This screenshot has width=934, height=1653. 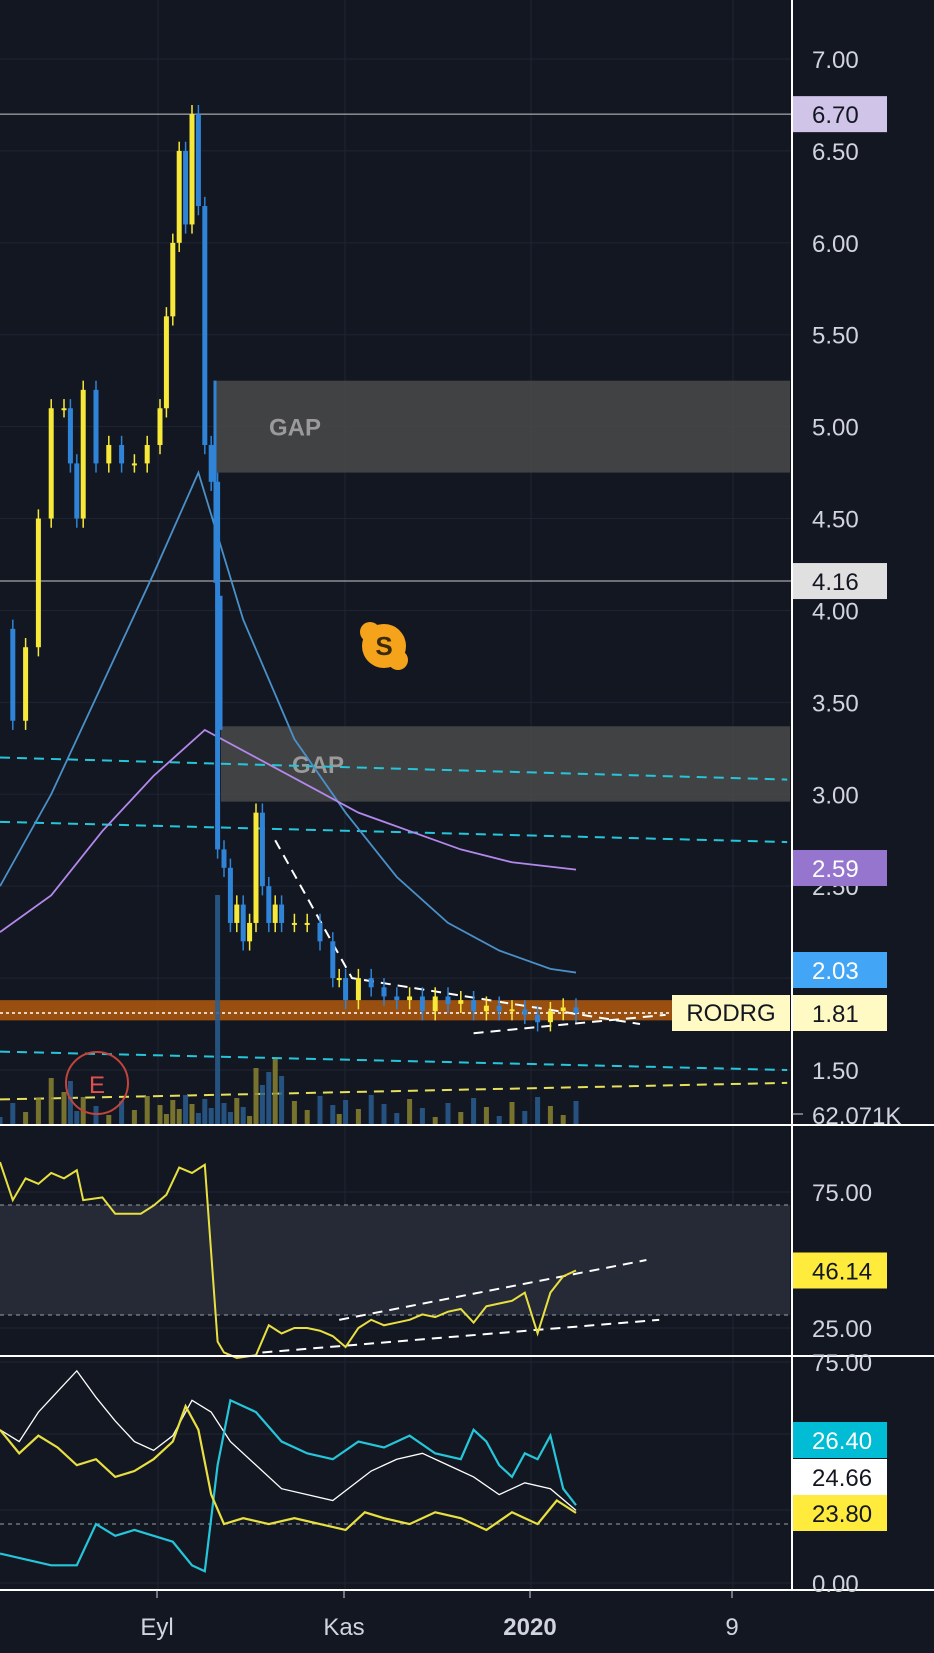 I want to click on rsi-band, so click(x=395, y=1260).